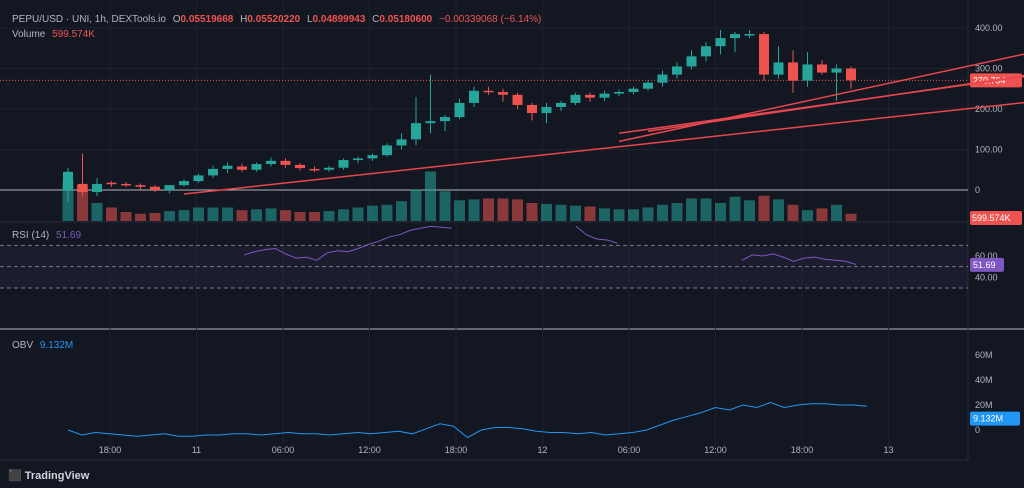  What do you see at coordinates (977, 190) in the screenshot?
I see `price-tick-label: 0` at bounding box center [977, 190].